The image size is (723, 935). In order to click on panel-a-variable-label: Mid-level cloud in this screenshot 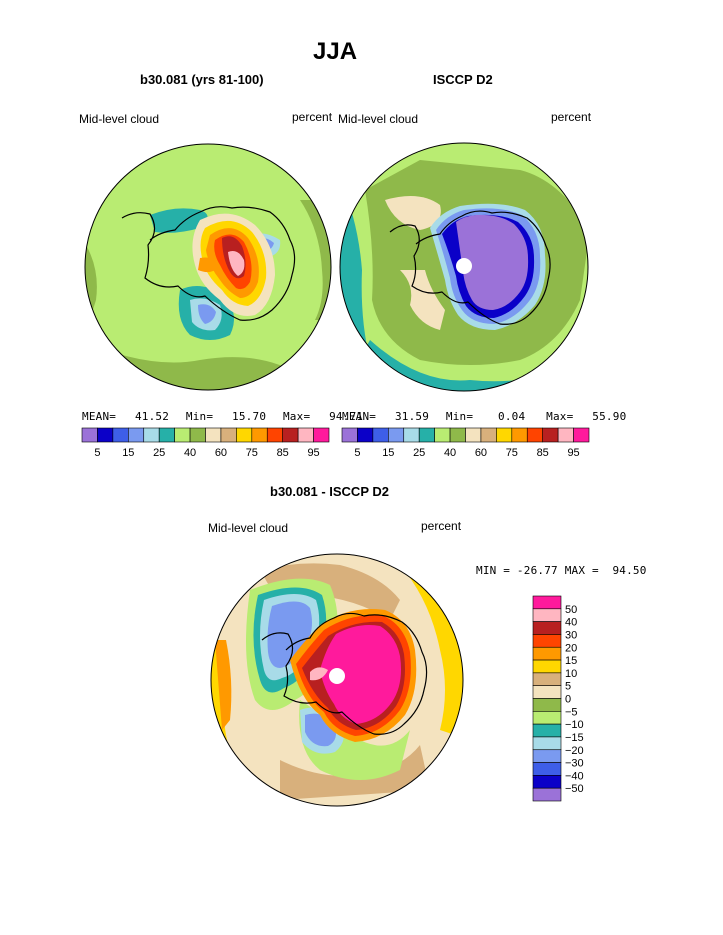, I will do `click(119, 119)`.